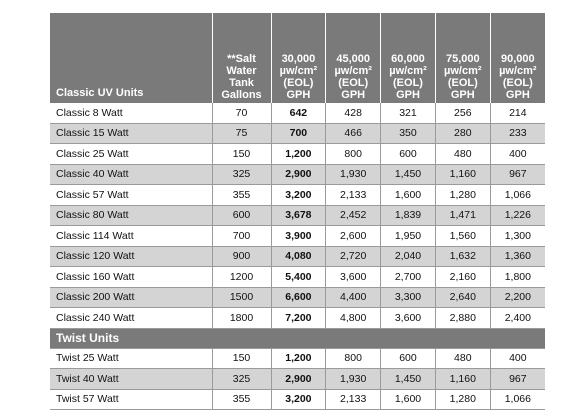 The image size is (567, 412). I want to click on gph-cell: 480, so click(463, 153).